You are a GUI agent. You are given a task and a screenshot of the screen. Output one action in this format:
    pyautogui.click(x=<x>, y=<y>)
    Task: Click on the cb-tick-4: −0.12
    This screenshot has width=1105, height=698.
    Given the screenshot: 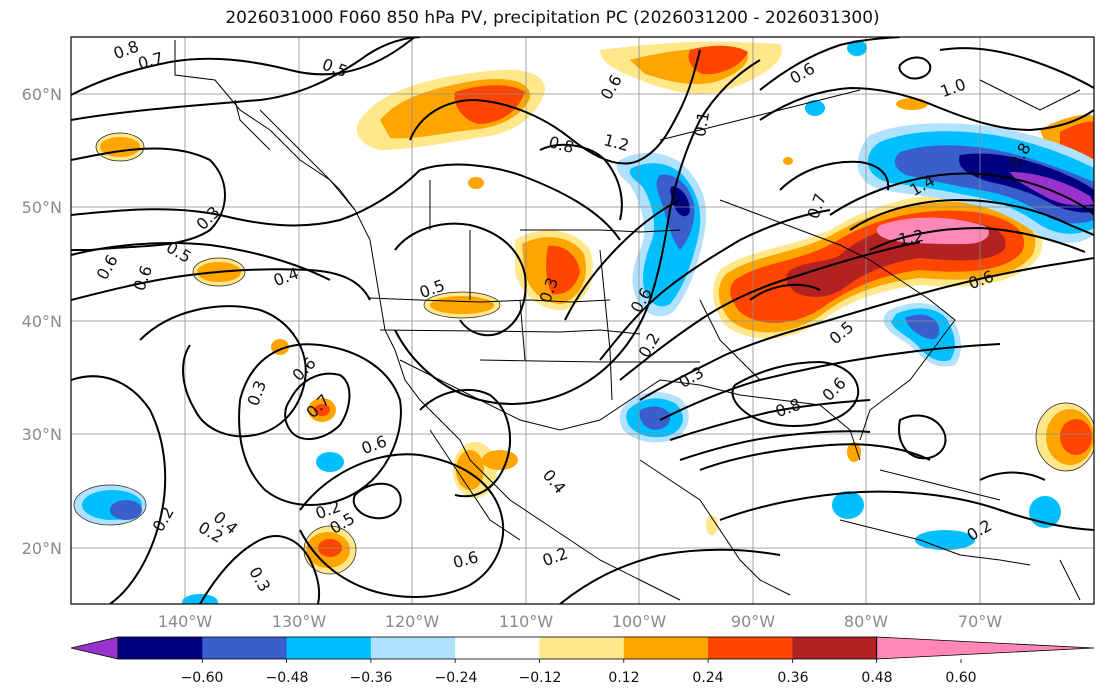 What is the action you would take?
    pyautogui.click(x=540, y=678)
    